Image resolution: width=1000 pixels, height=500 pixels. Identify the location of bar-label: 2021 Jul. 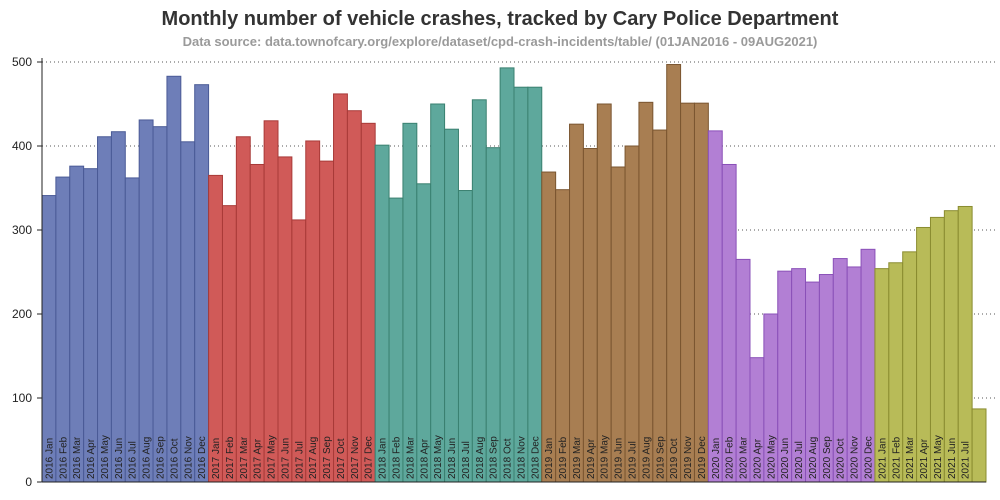
(966, 460).